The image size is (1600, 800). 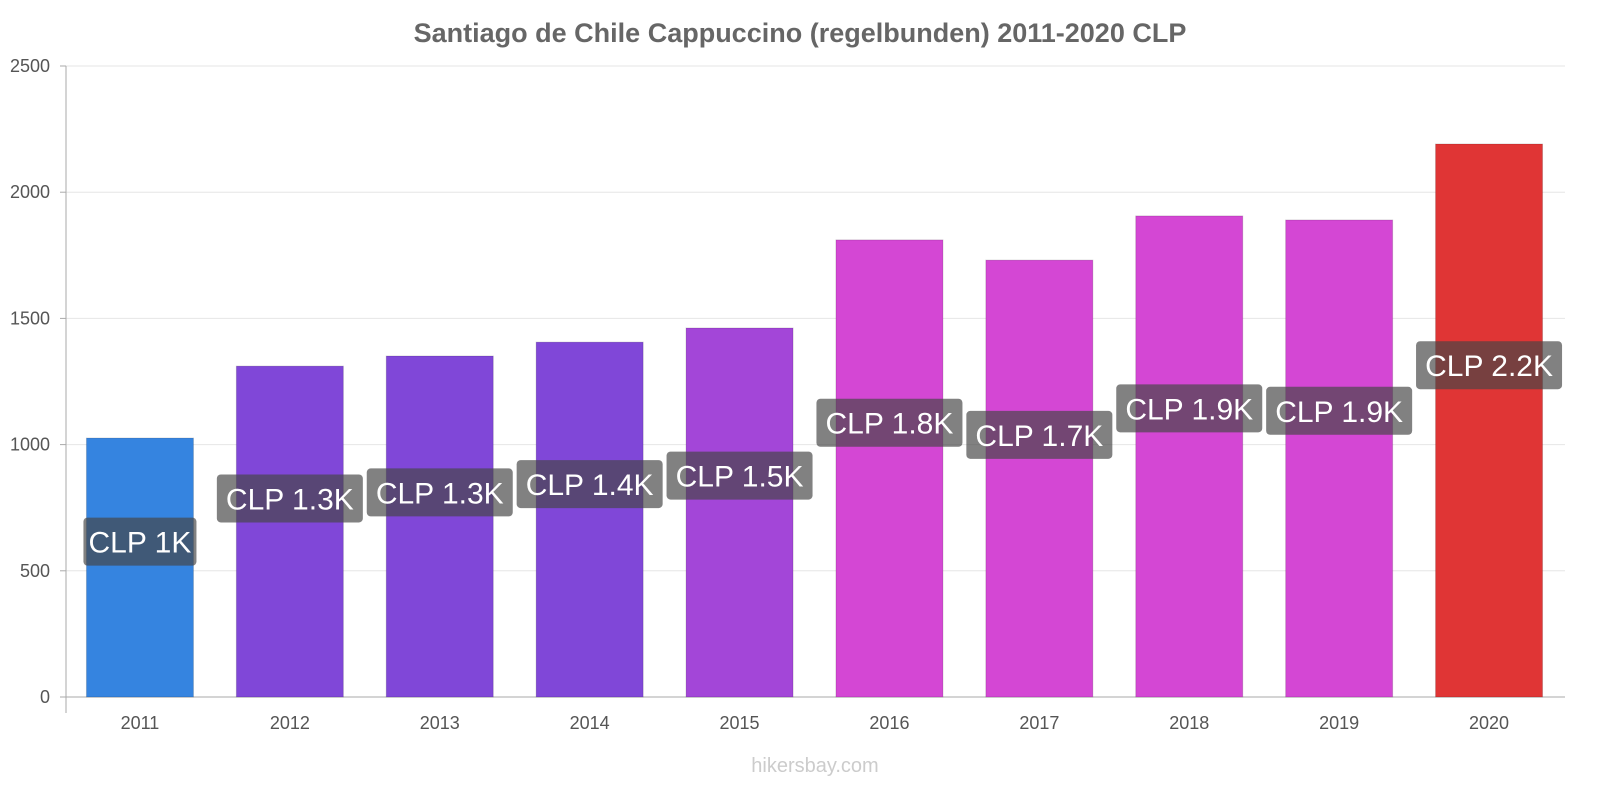 What do you see at coordinates (45, 697) in the screenshot?
I see `y-tick-label: 0` at bounding box center [45, 697].